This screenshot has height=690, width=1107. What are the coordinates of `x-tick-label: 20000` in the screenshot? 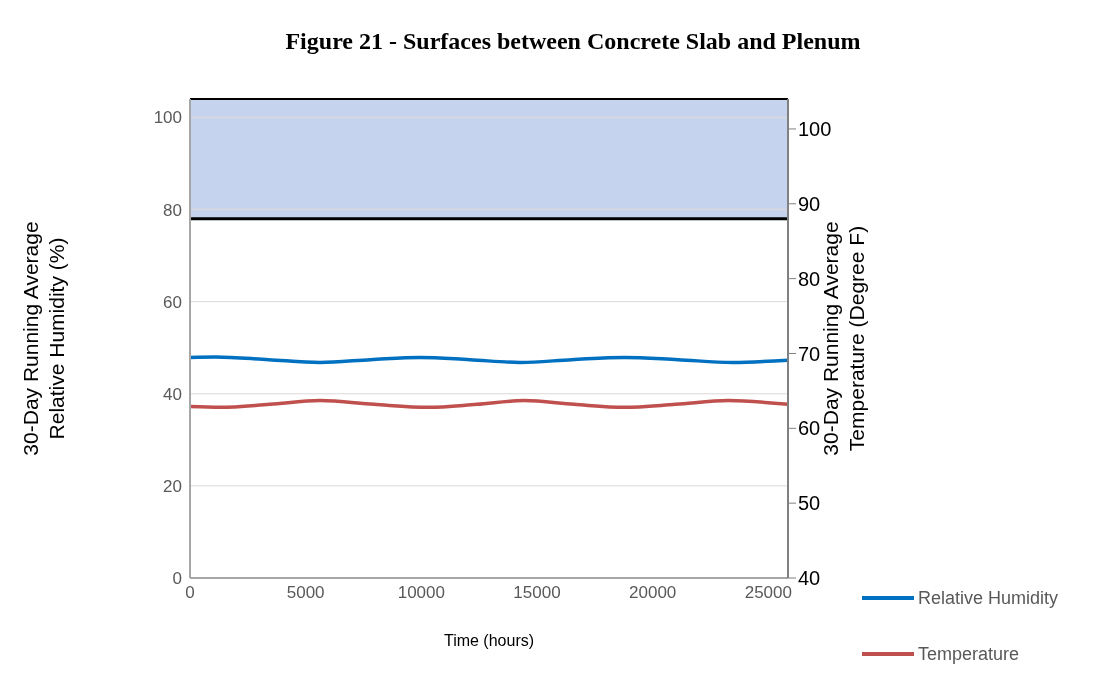 It's located at (653, 593).